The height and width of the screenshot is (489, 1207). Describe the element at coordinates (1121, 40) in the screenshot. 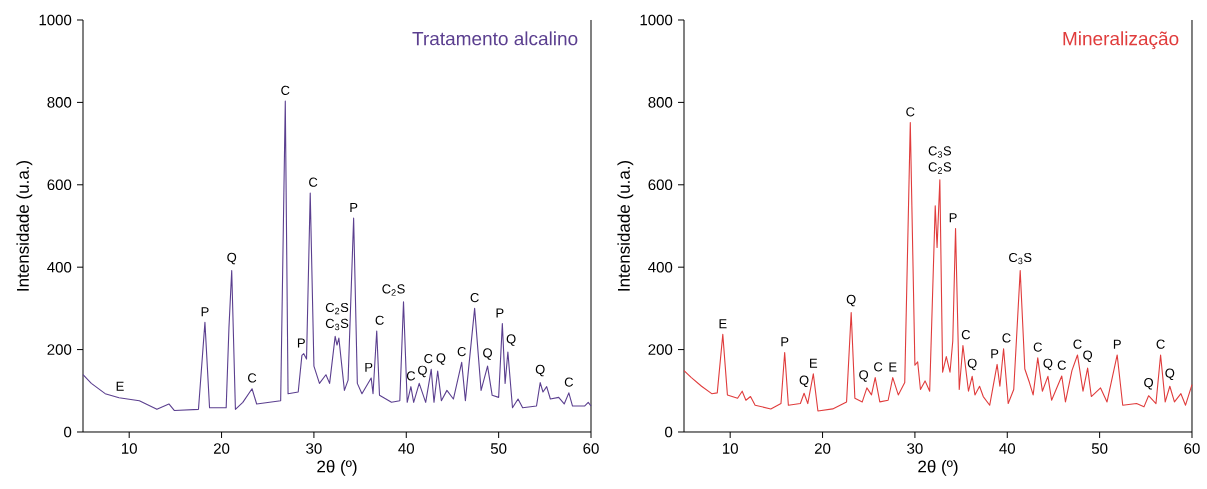

I see `text: Mineralização` at that location.